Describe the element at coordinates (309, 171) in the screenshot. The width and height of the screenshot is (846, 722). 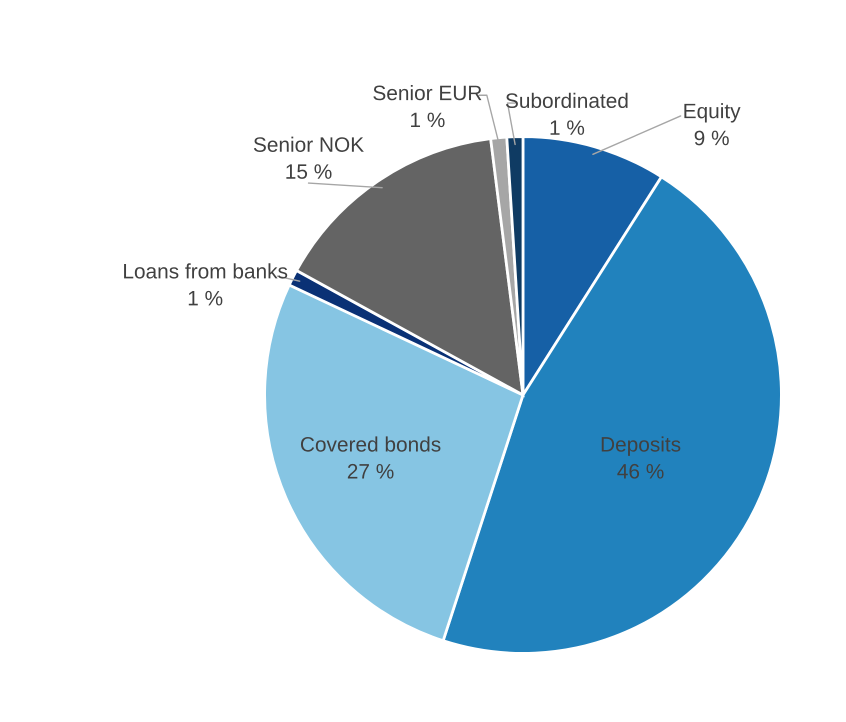
I see `data-label: 15 %` at that location.